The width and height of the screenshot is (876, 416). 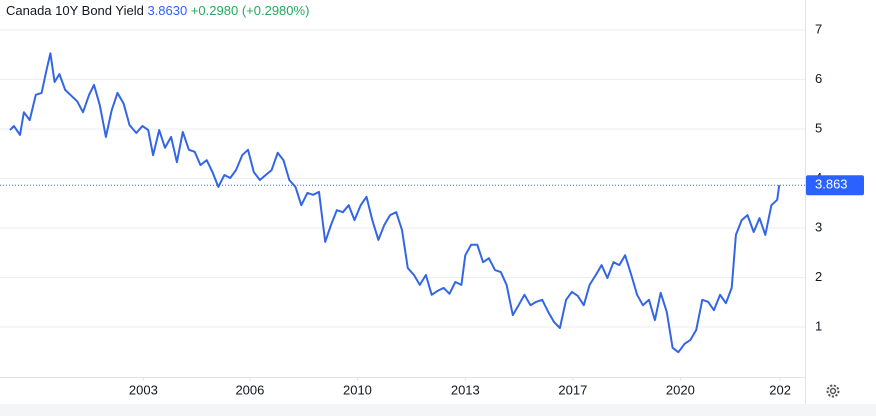 I want to click on settings-icon, so click(x=833, y=391).